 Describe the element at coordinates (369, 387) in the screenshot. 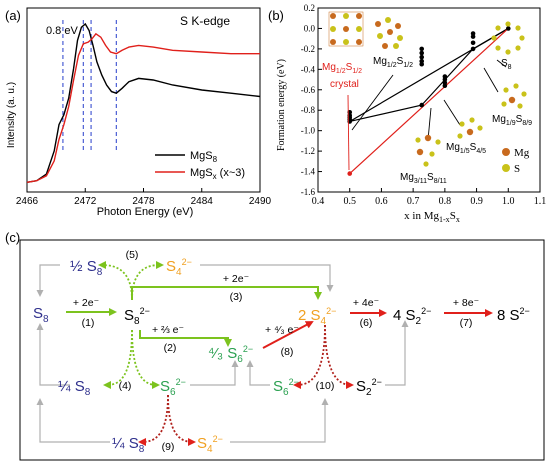

I see `species-s2-right: S22−` at that location.